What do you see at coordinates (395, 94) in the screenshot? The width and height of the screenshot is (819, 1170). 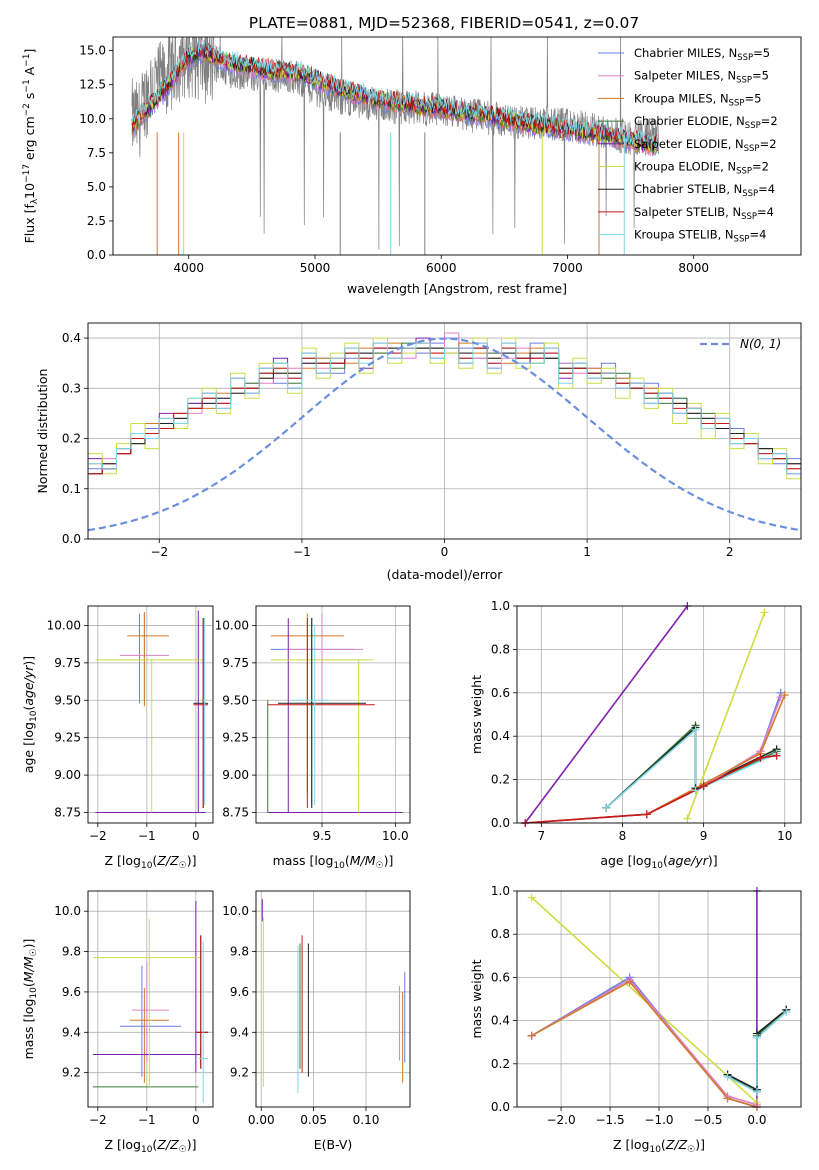 I see `model-spectrum-ks` at bounding box center [395, 94].